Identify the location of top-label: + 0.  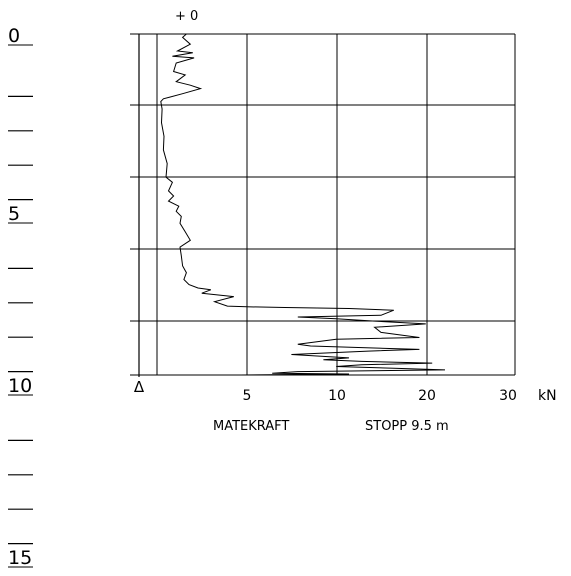
(186, 16).